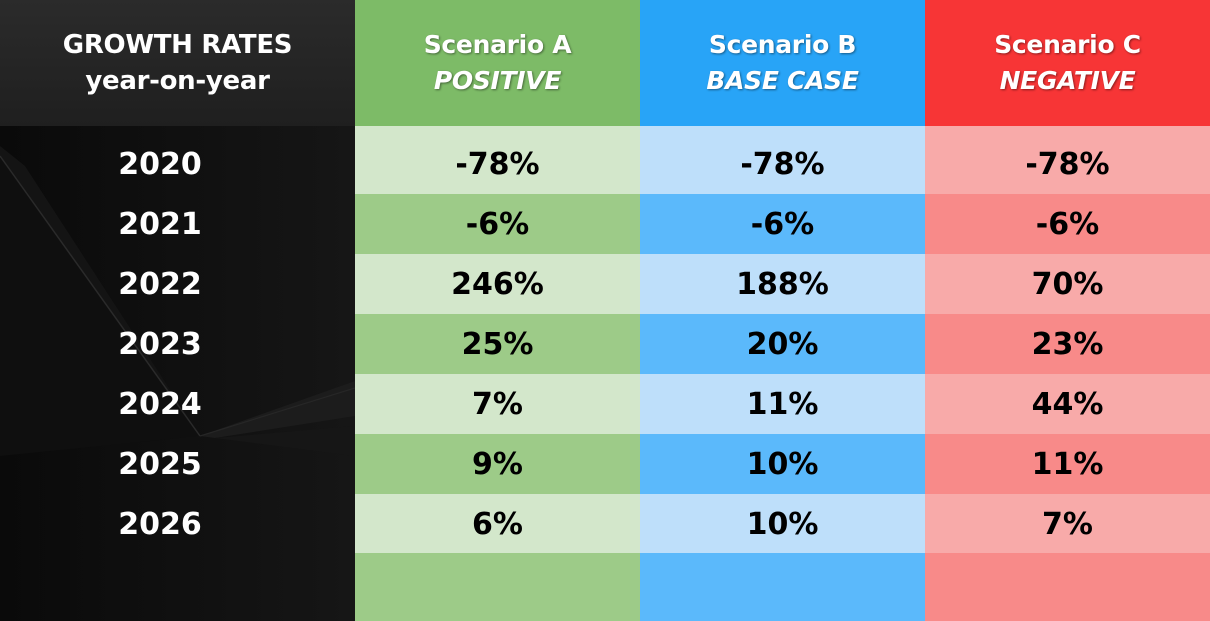 The width and height of the screenshot is (1210, 621). Describe the element at coordinates (1067, 344) in the screenshot. I see `value-cell: 23%` at that location.